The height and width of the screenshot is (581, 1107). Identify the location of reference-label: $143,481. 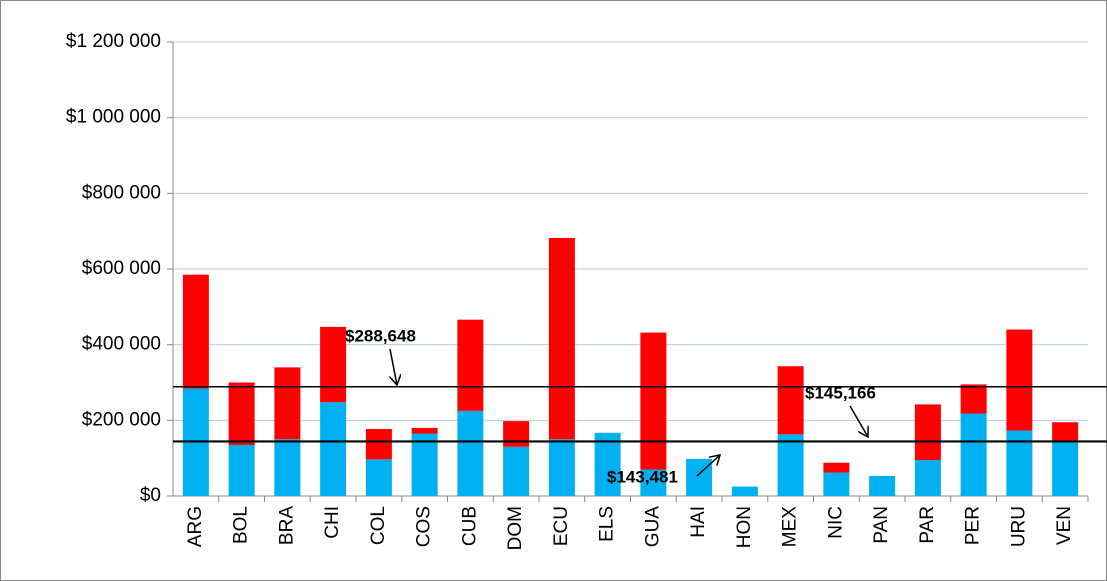
(642, 476).